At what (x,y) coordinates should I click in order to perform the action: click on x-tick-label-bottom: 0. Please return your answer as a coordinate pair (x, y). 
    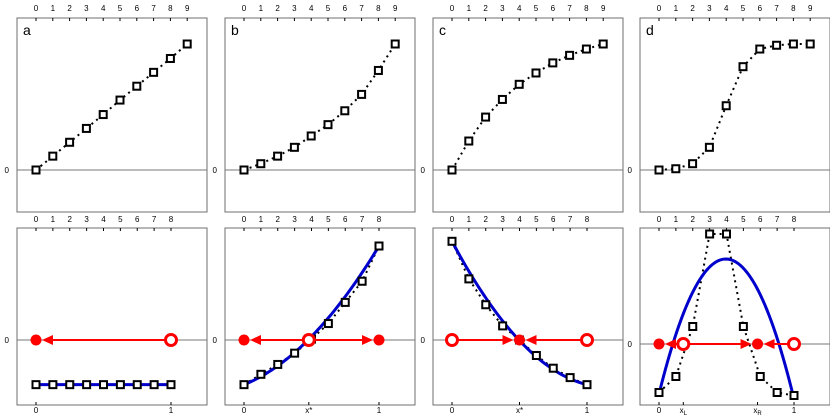
    Looking at the image, I should click on (36, 410).